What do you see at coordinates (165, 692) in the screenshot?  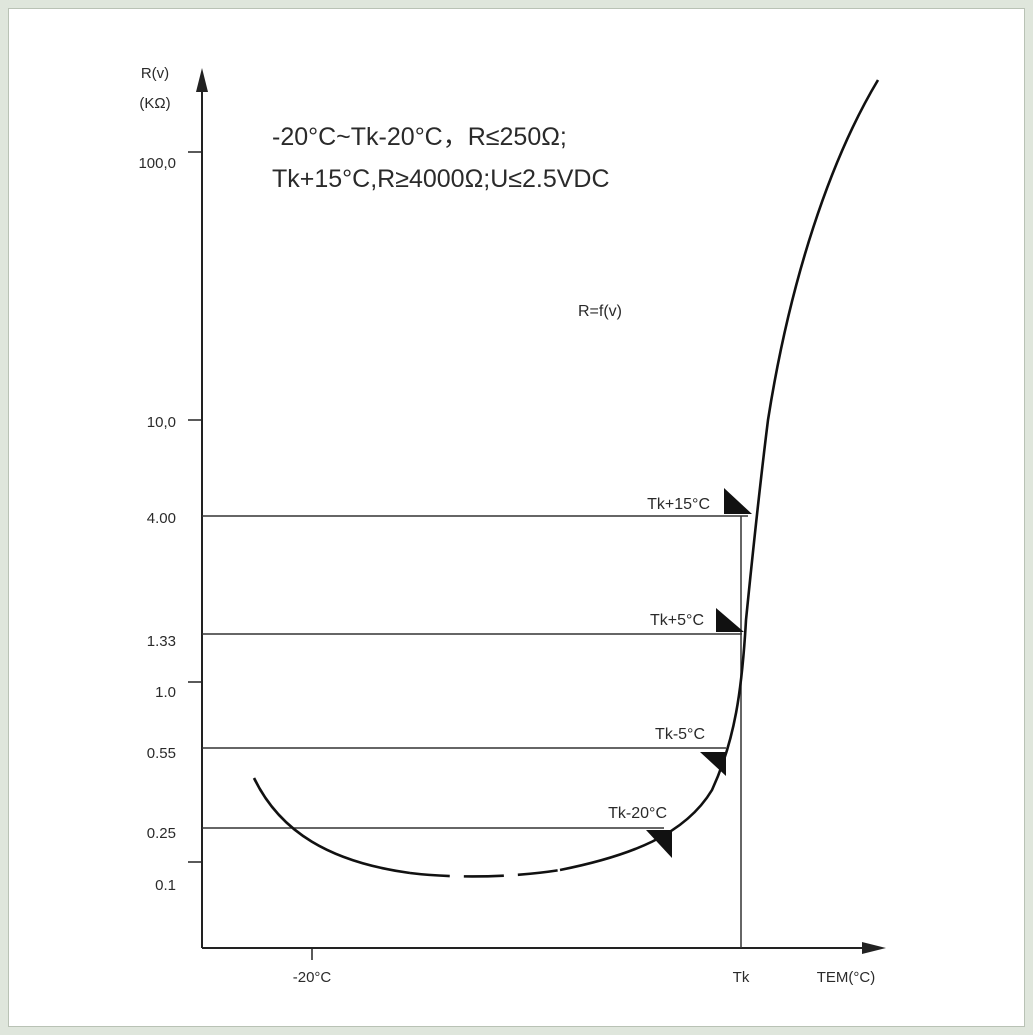 I see `y-tick-label: 1.0` at bounding box center [165, 692].